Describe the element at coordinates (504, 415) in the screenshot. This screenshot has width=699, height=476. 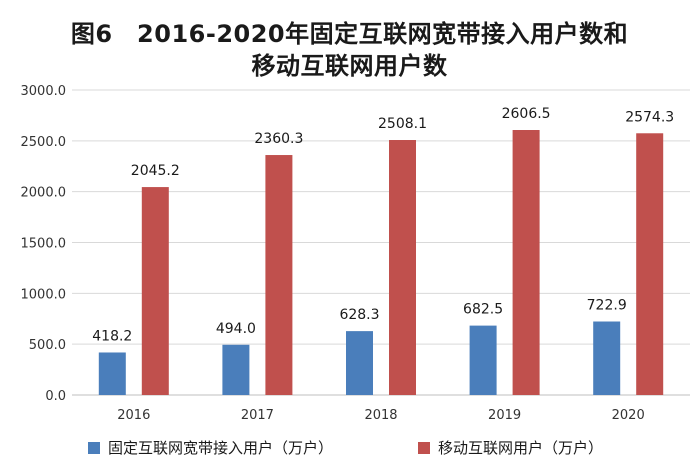
I see `x-tick-label: 2019` at that location.